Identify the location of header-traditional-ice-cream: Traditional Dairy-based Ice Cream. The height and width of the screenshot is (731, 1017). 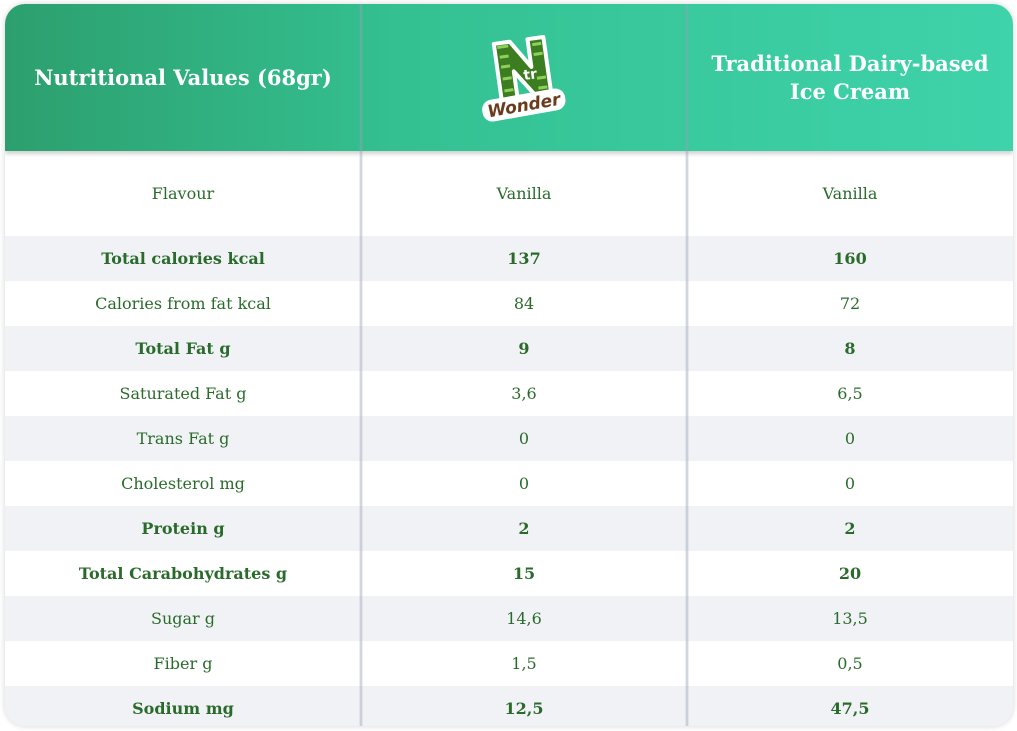
(850, 77).